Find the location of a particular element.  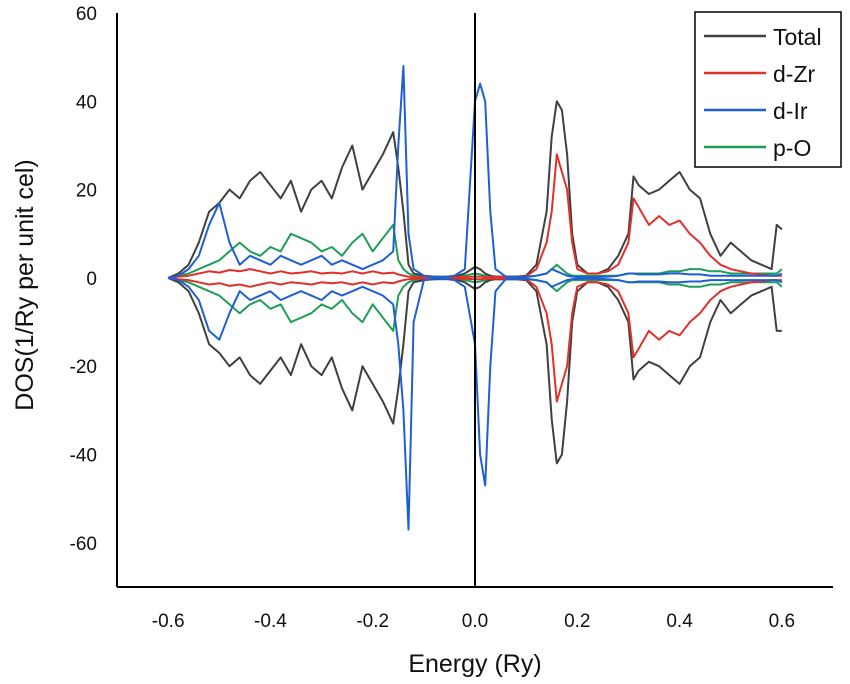

x-tick-label: 0.6 is located at coordinates (782, 621).